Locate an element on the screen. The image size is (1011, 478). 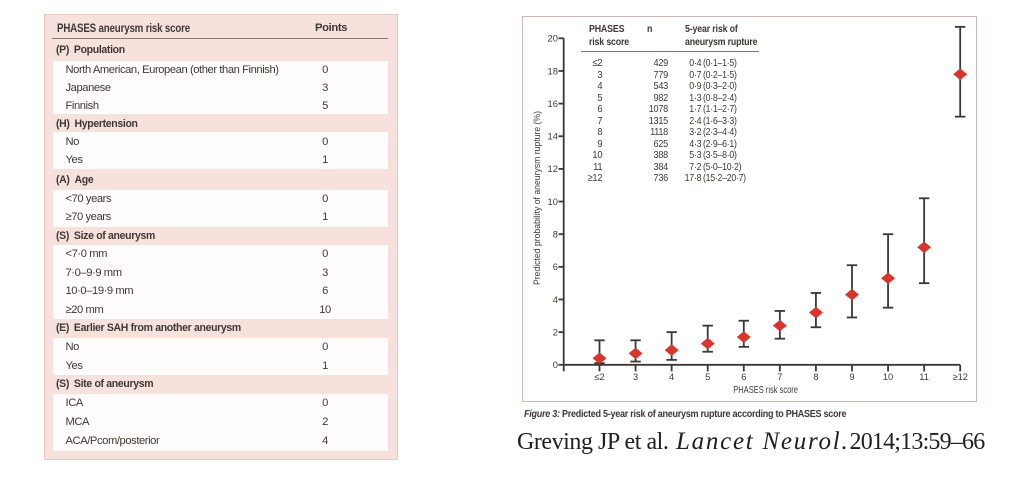
svg-text: PHASES risk score is located at coordinates (765, 390).